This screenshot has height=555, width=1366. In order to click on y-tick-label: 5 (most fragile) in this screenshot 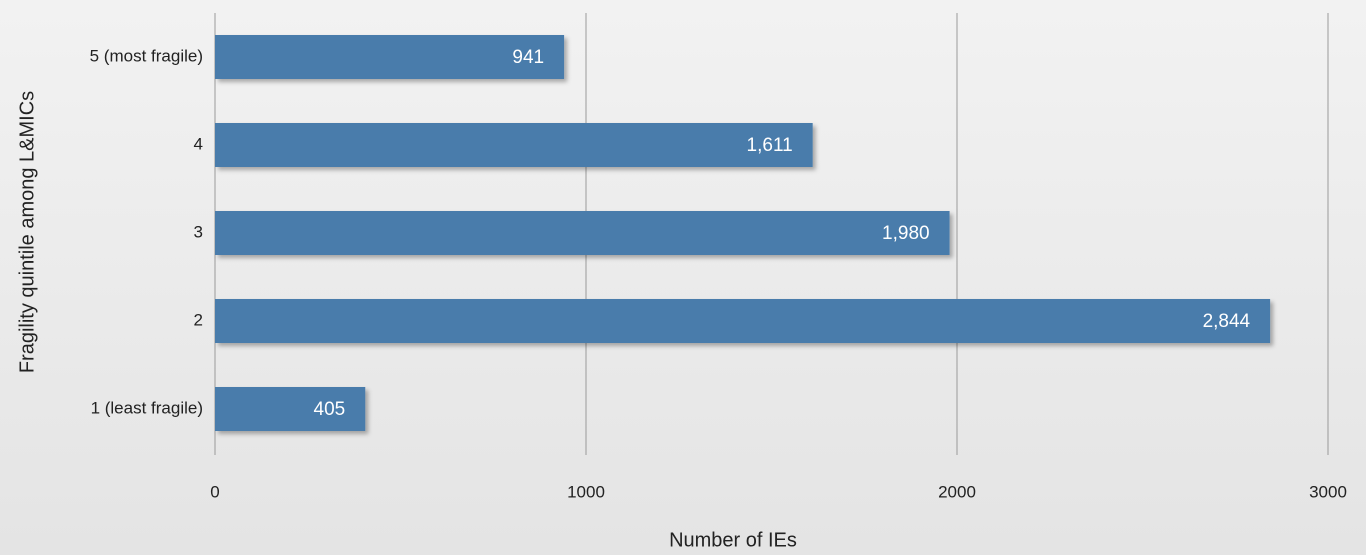, I will do `click(146, 55)`.